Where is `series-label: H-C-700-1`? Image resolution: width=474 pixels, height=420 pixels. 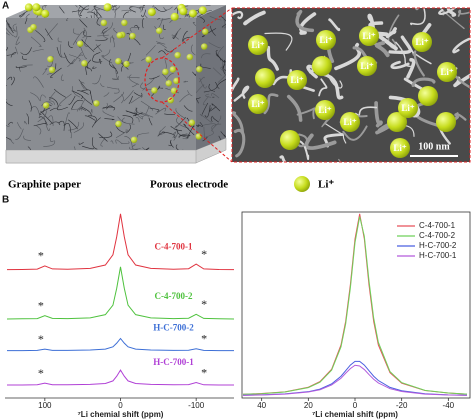
series-label: H-C-700-1 is located at coordinates (173, 362).